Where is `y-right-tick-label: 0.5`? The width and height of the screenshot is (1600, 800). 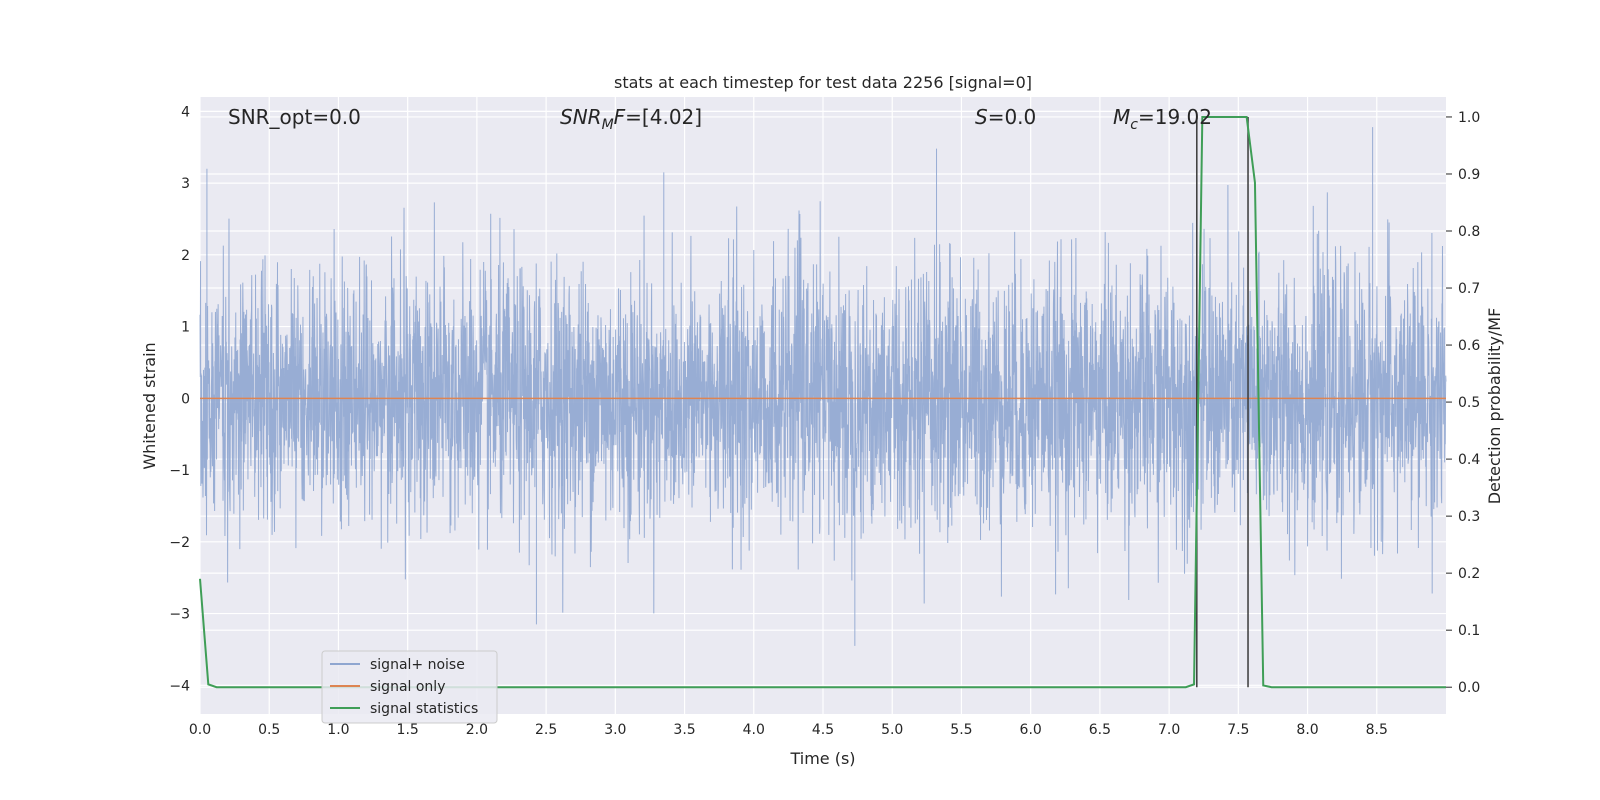
y-right-tick-label: 0.5 is located at coordinates (1469, 403).